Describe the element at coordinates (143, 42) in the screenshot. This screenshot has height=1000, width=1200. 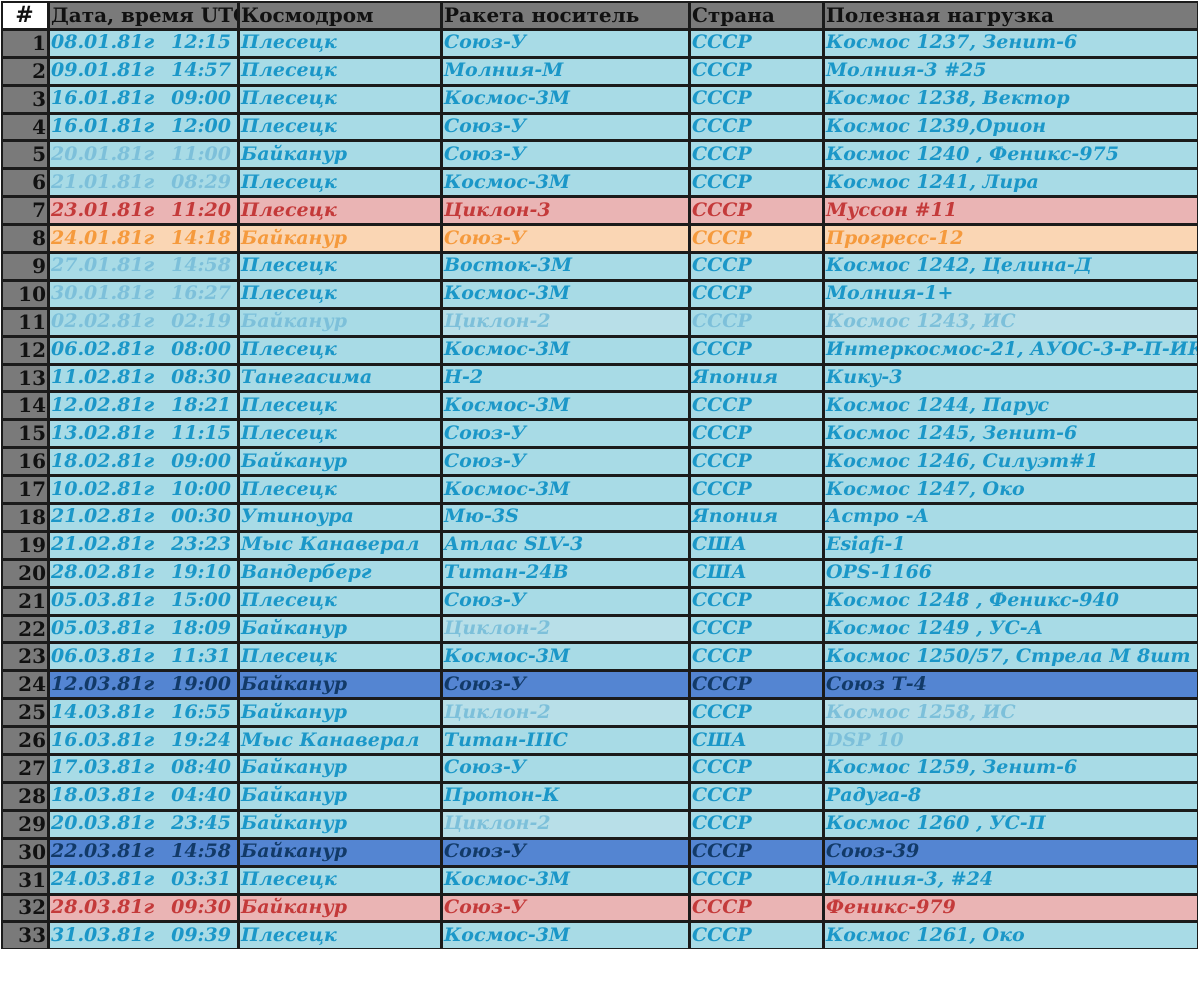
I see `datetime-cell: 08.01.81г 12:15` at that location.